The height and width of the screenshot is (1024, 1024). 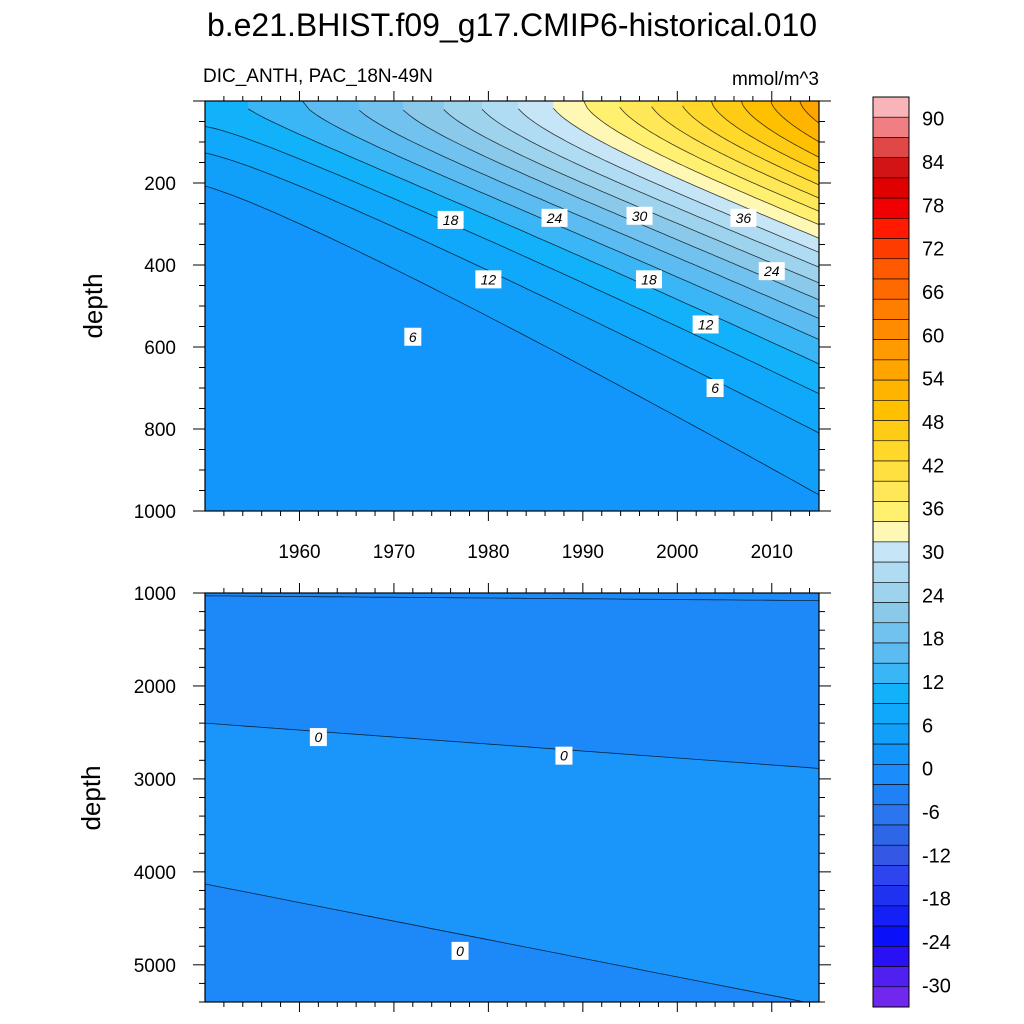 What do you see at coordinates (160, 430) in the screenshot?
I see `y-tick-label: 800` at bounding box center [160, 430].